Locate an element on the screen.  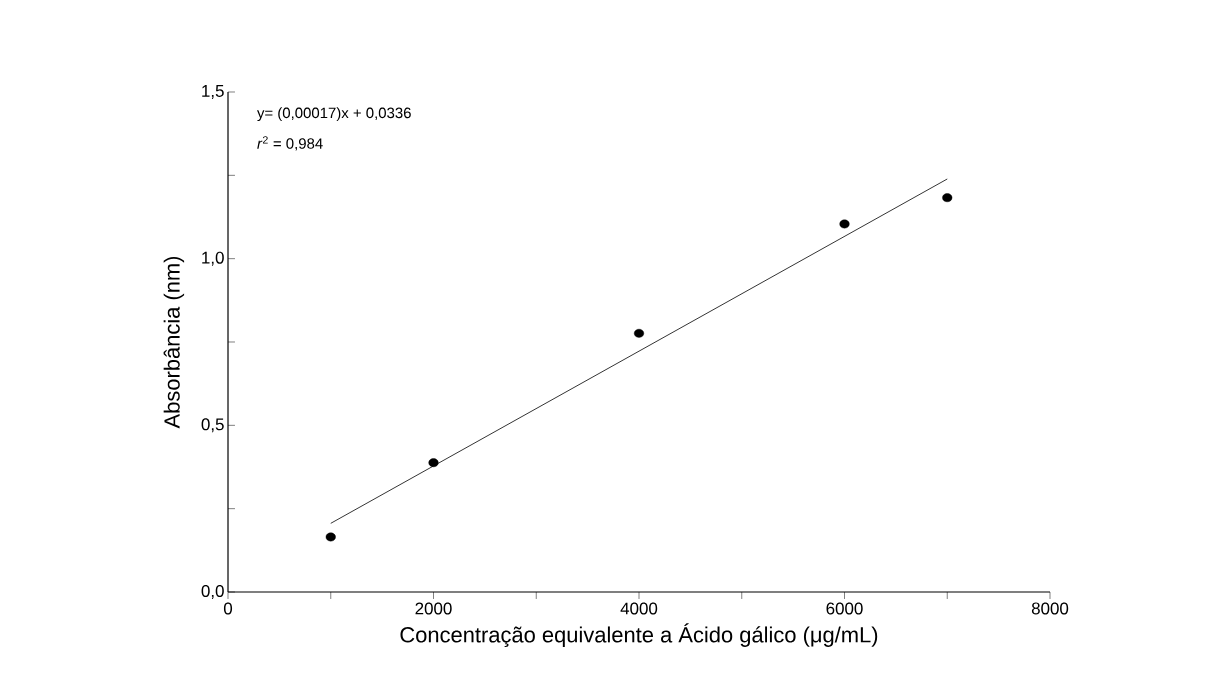
x-tick-label: 0 is located at coordinates (228, 608).